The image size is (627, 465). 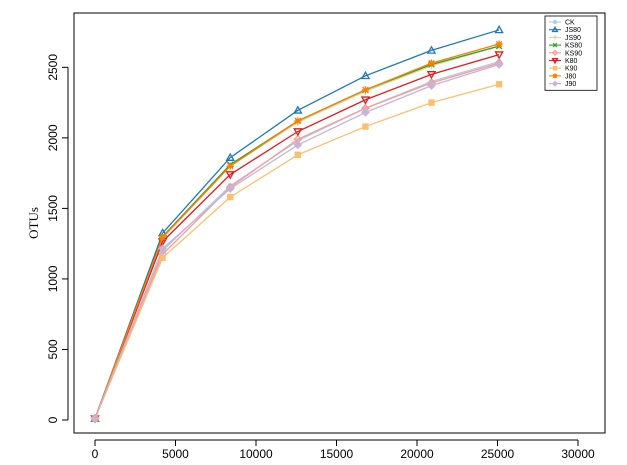 What do you see at coordinates (570, 23) in the screenshot?
I see `legend-label: CK` at bounding box center [570, 23].